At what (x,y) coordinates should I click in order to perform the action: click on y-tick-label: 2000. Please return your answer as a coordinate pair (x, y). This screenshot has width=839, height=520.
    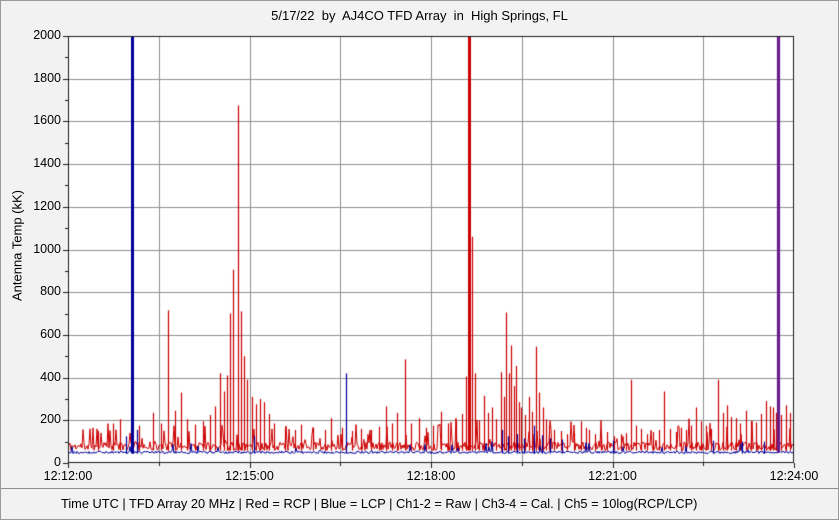
    Looking at the image, I should click on (47, 35).